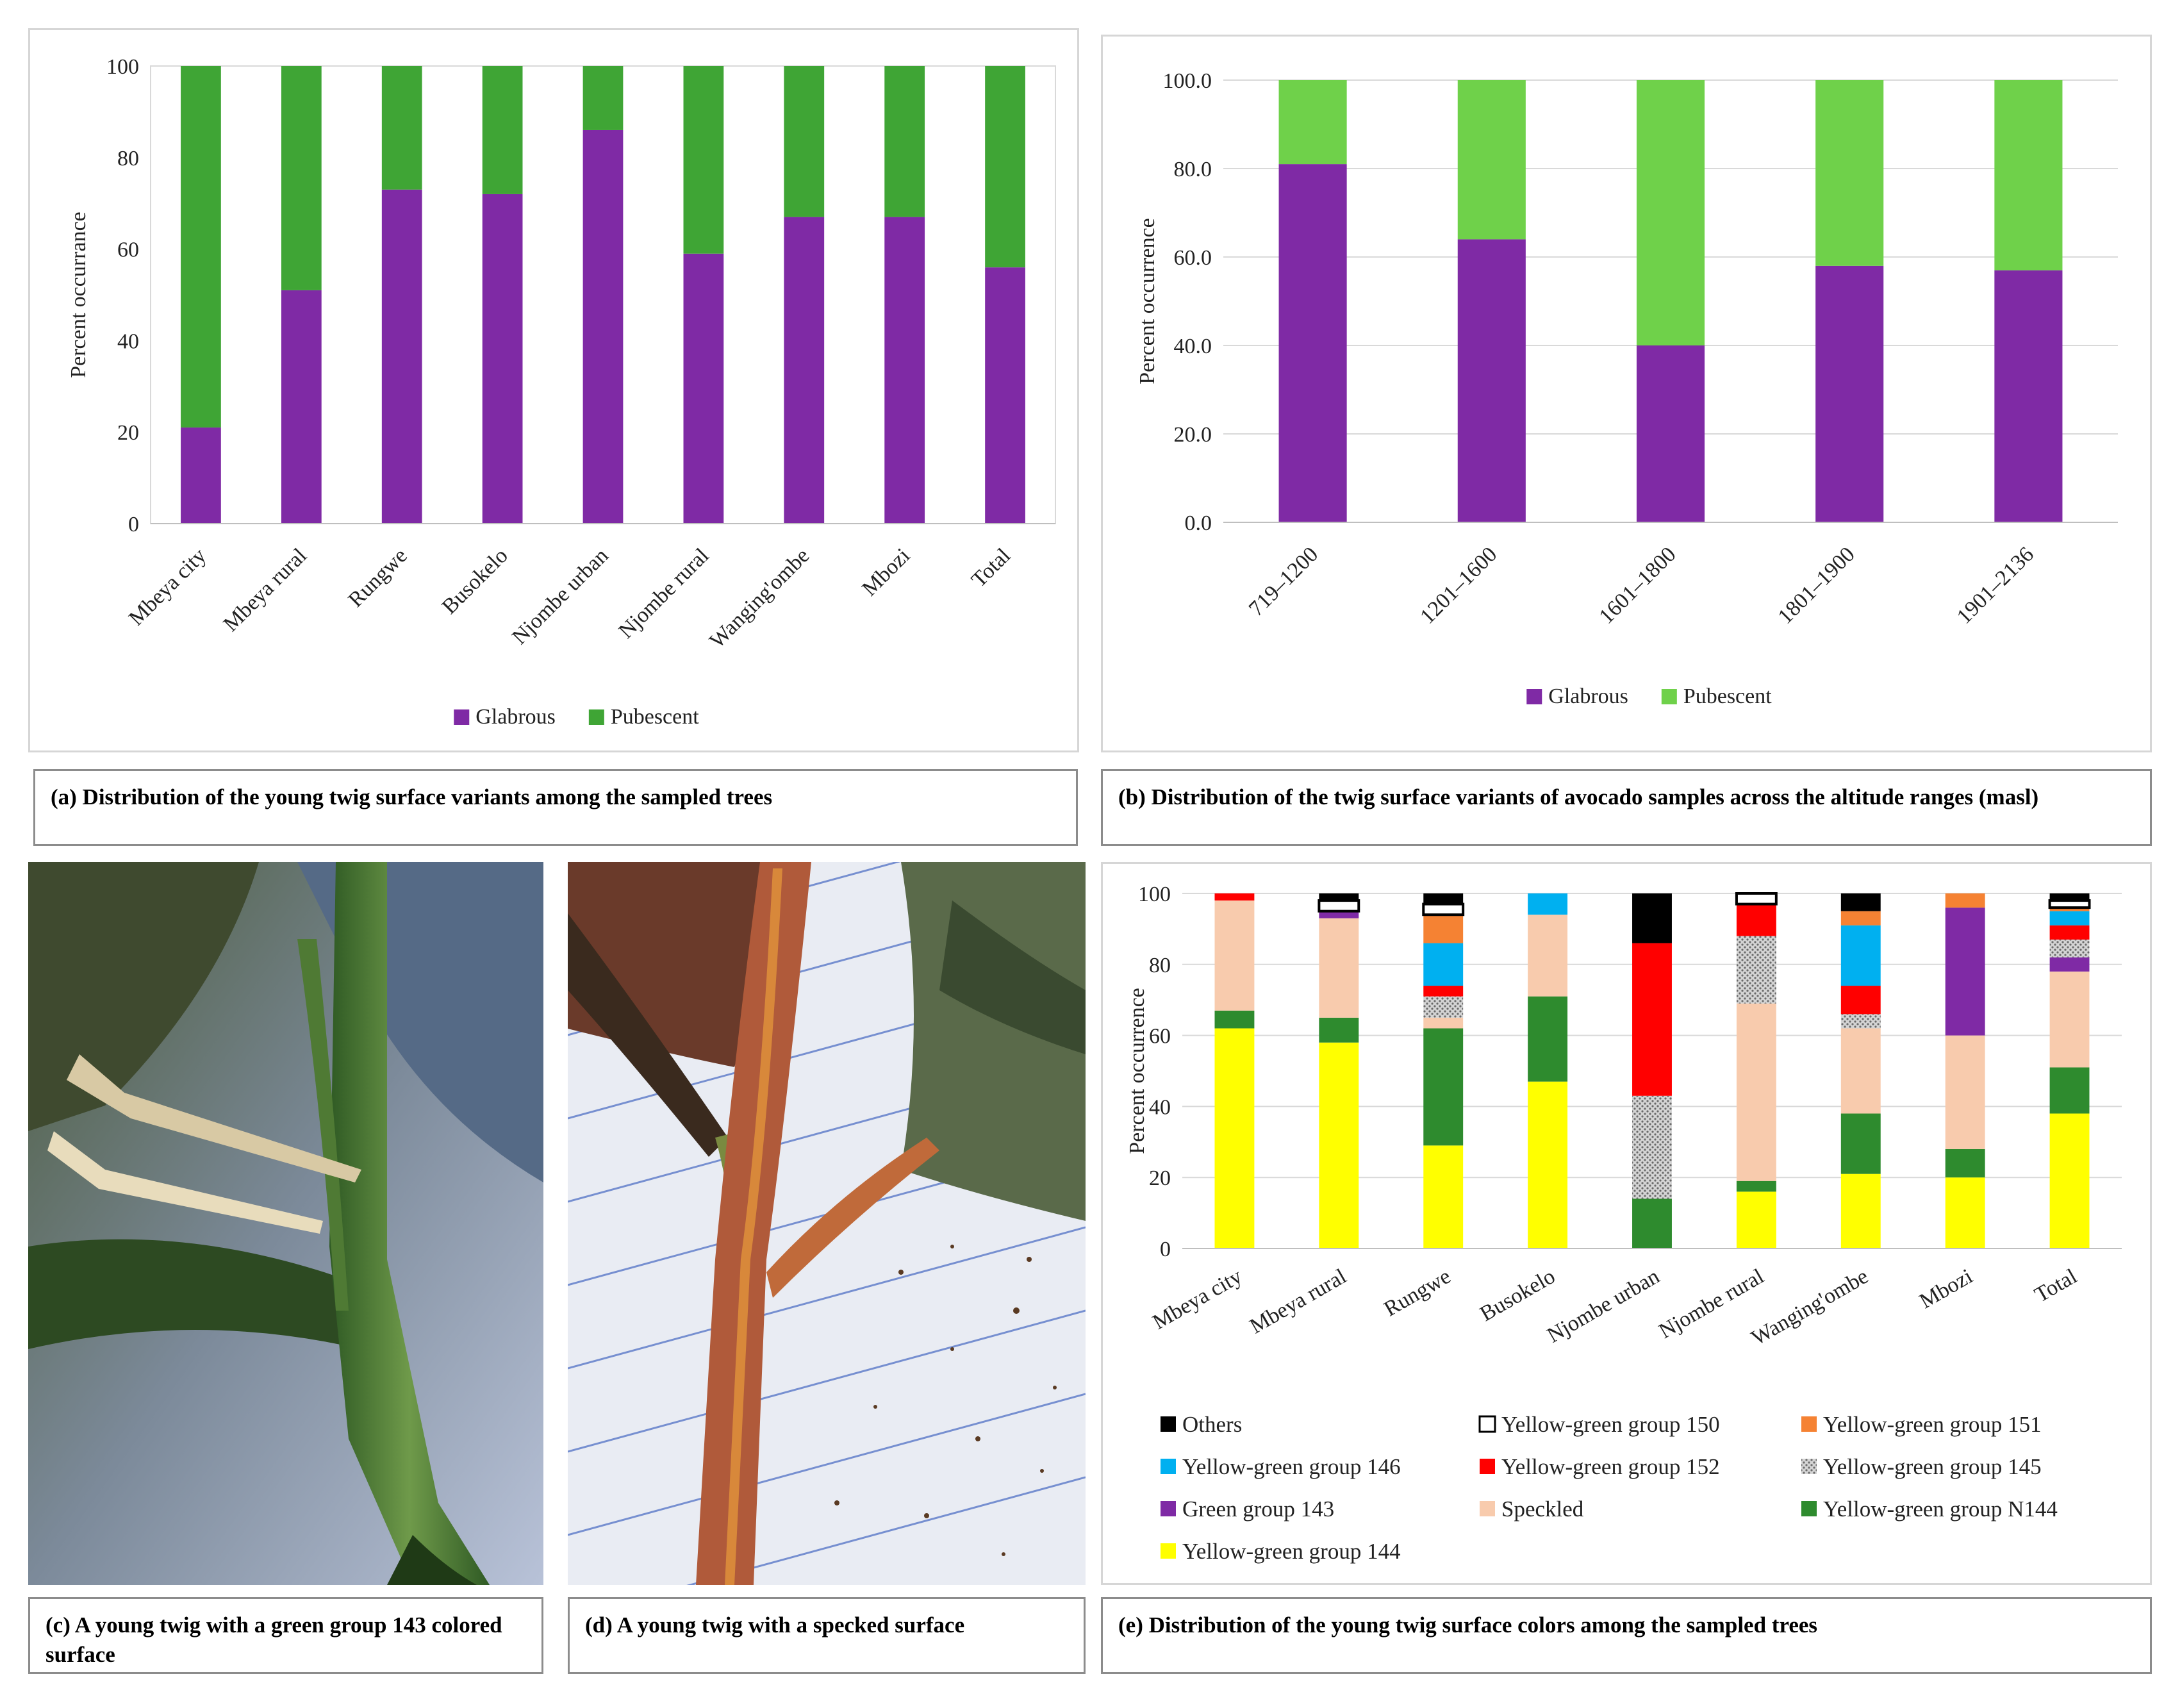 This screenshot has width=2173, height=1708. I want to click on bar-glabrous-wanging-ombe, so click(805, 370).